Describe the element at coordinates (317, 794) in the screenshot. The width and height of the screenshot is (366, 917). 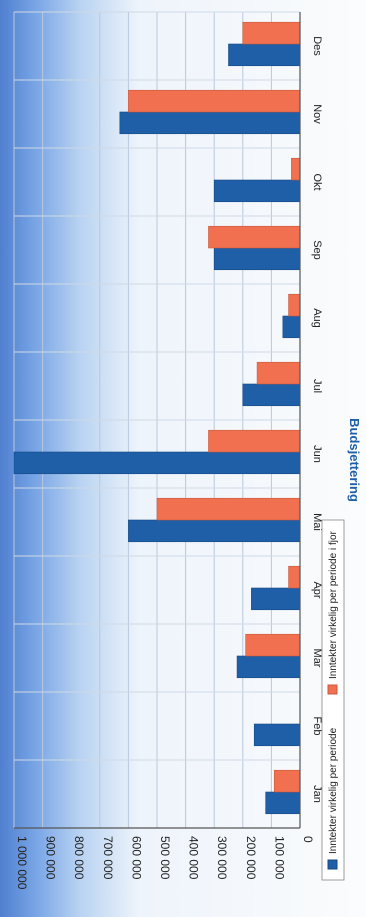
I see `category-label: Jan` at that location.